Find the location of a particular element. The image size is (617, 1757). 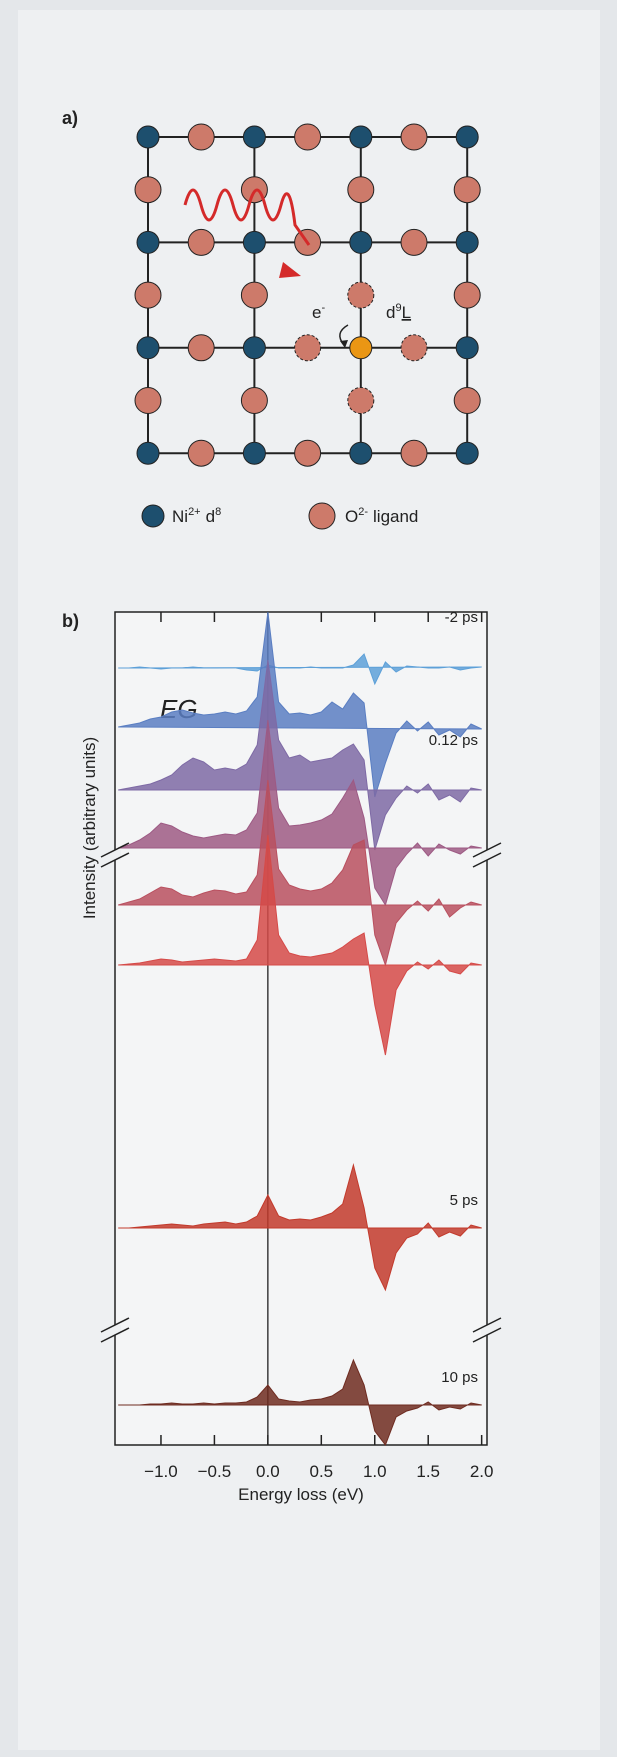

y-axis-label: Intensity (arbitrary units) is located at coordinates (89, 828).